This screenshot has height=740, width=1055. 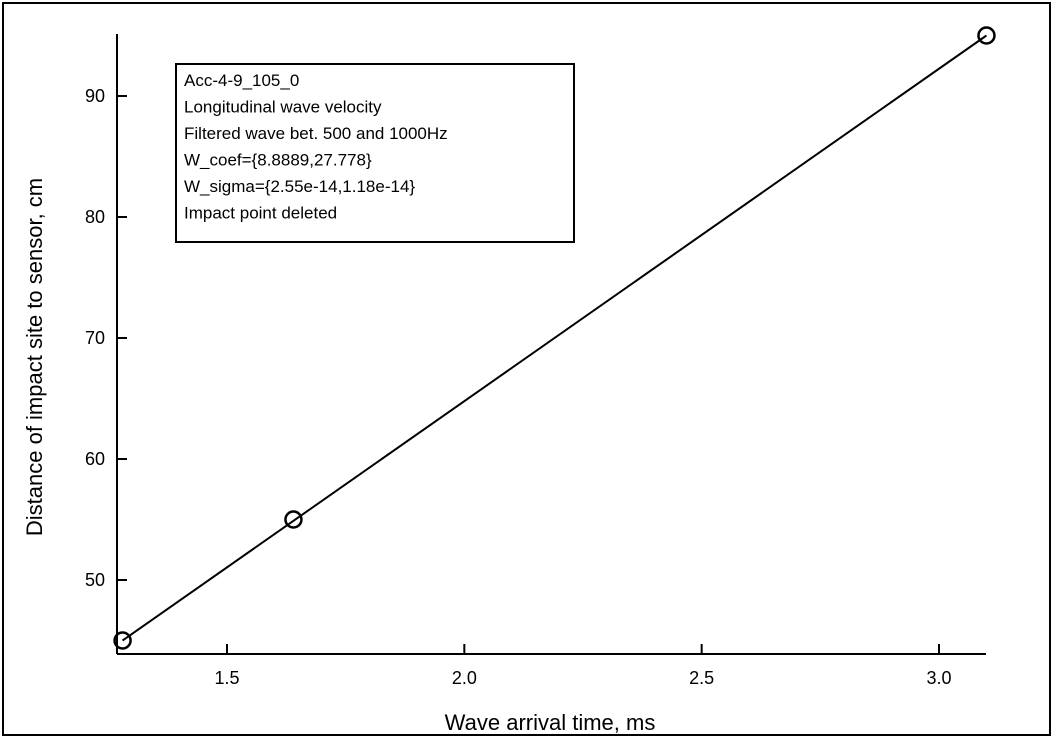 I want to click on y-tick-label: 90, so click(x=95, y=96).